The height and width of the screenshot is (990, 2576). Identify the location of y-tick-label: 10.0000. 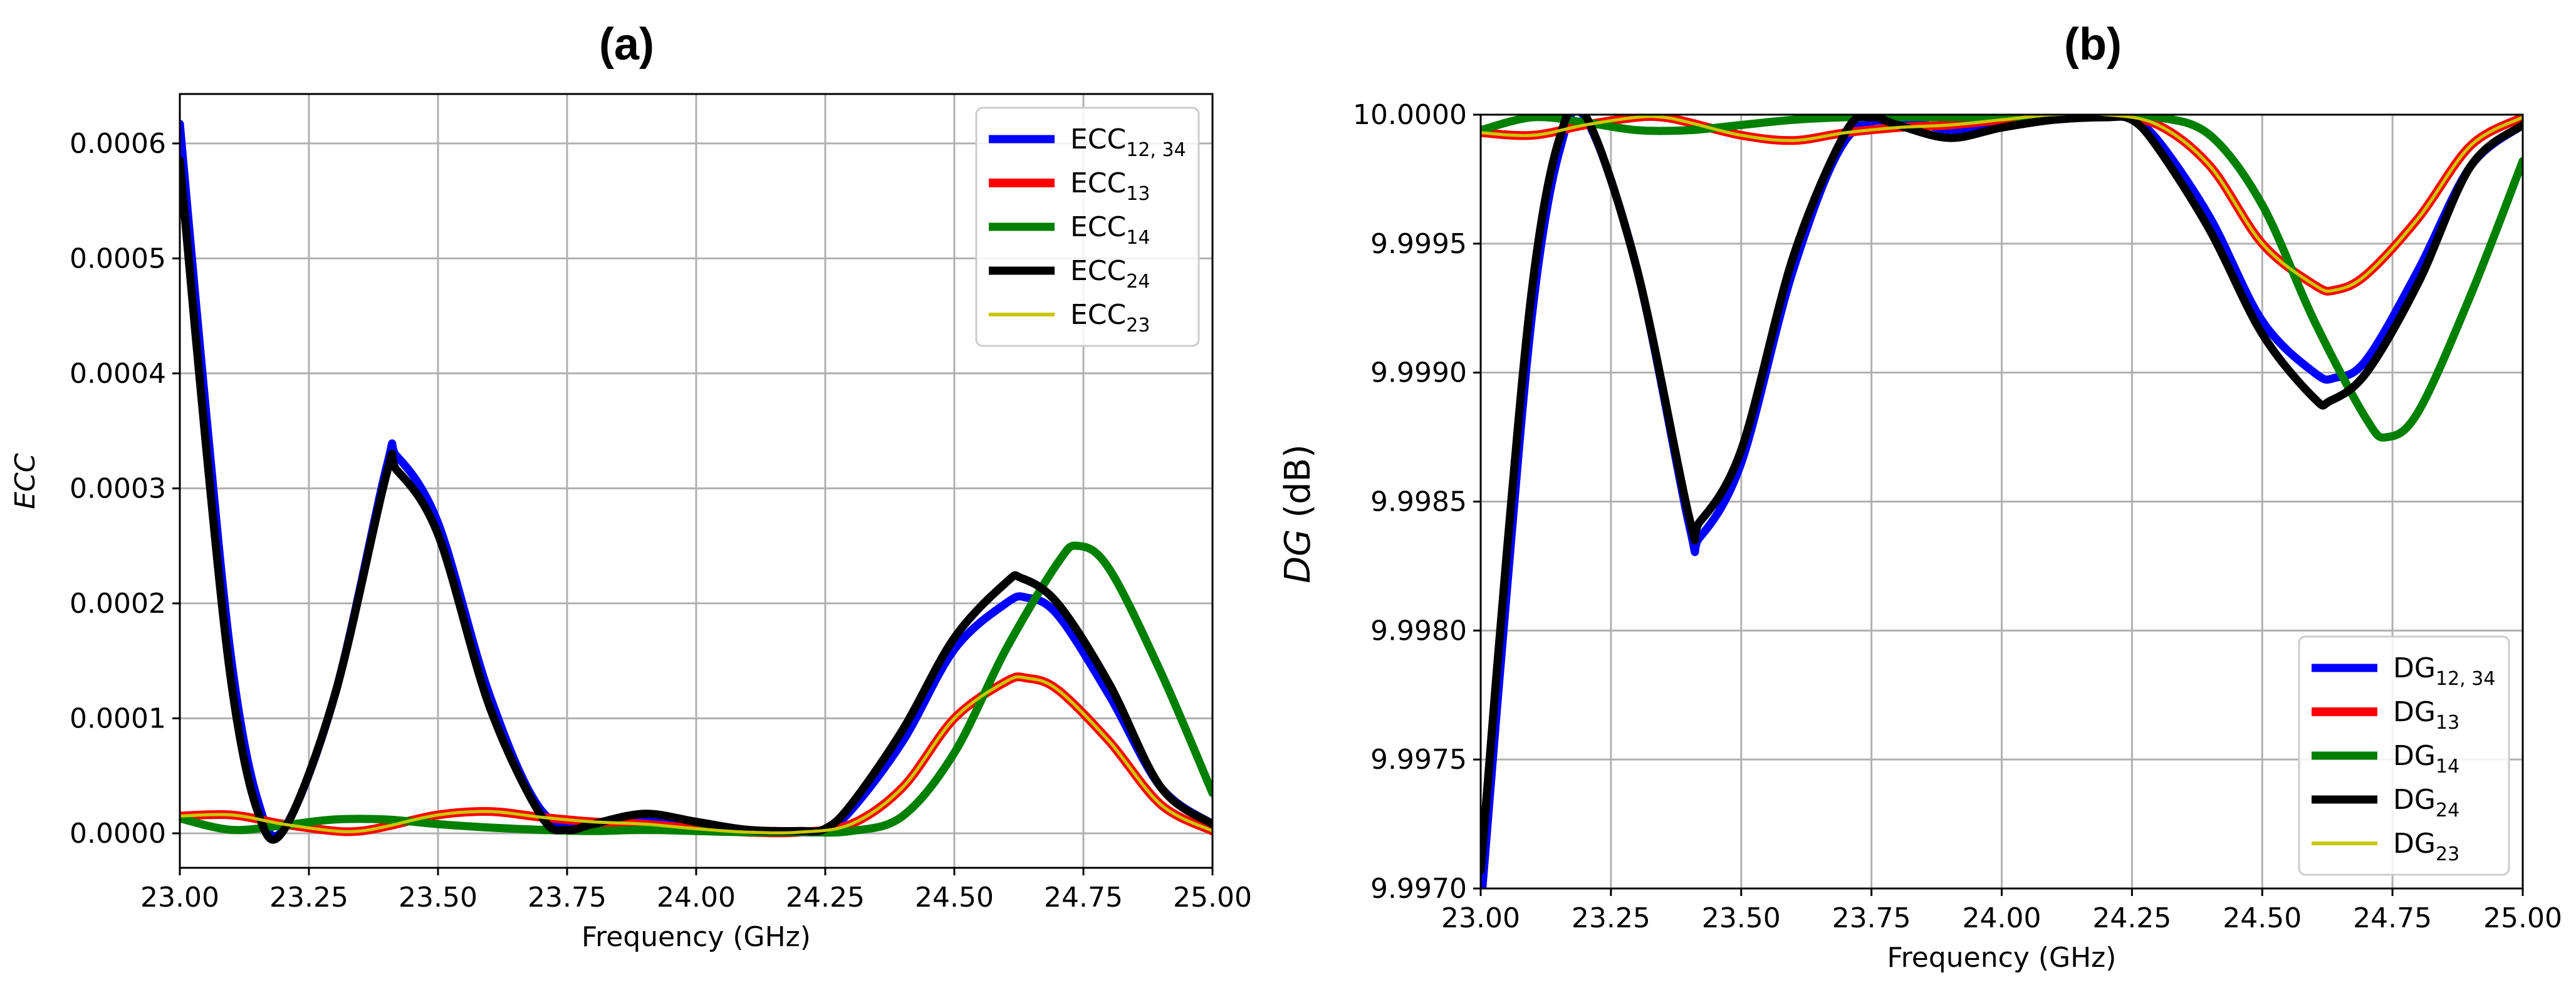
(1410, 115).